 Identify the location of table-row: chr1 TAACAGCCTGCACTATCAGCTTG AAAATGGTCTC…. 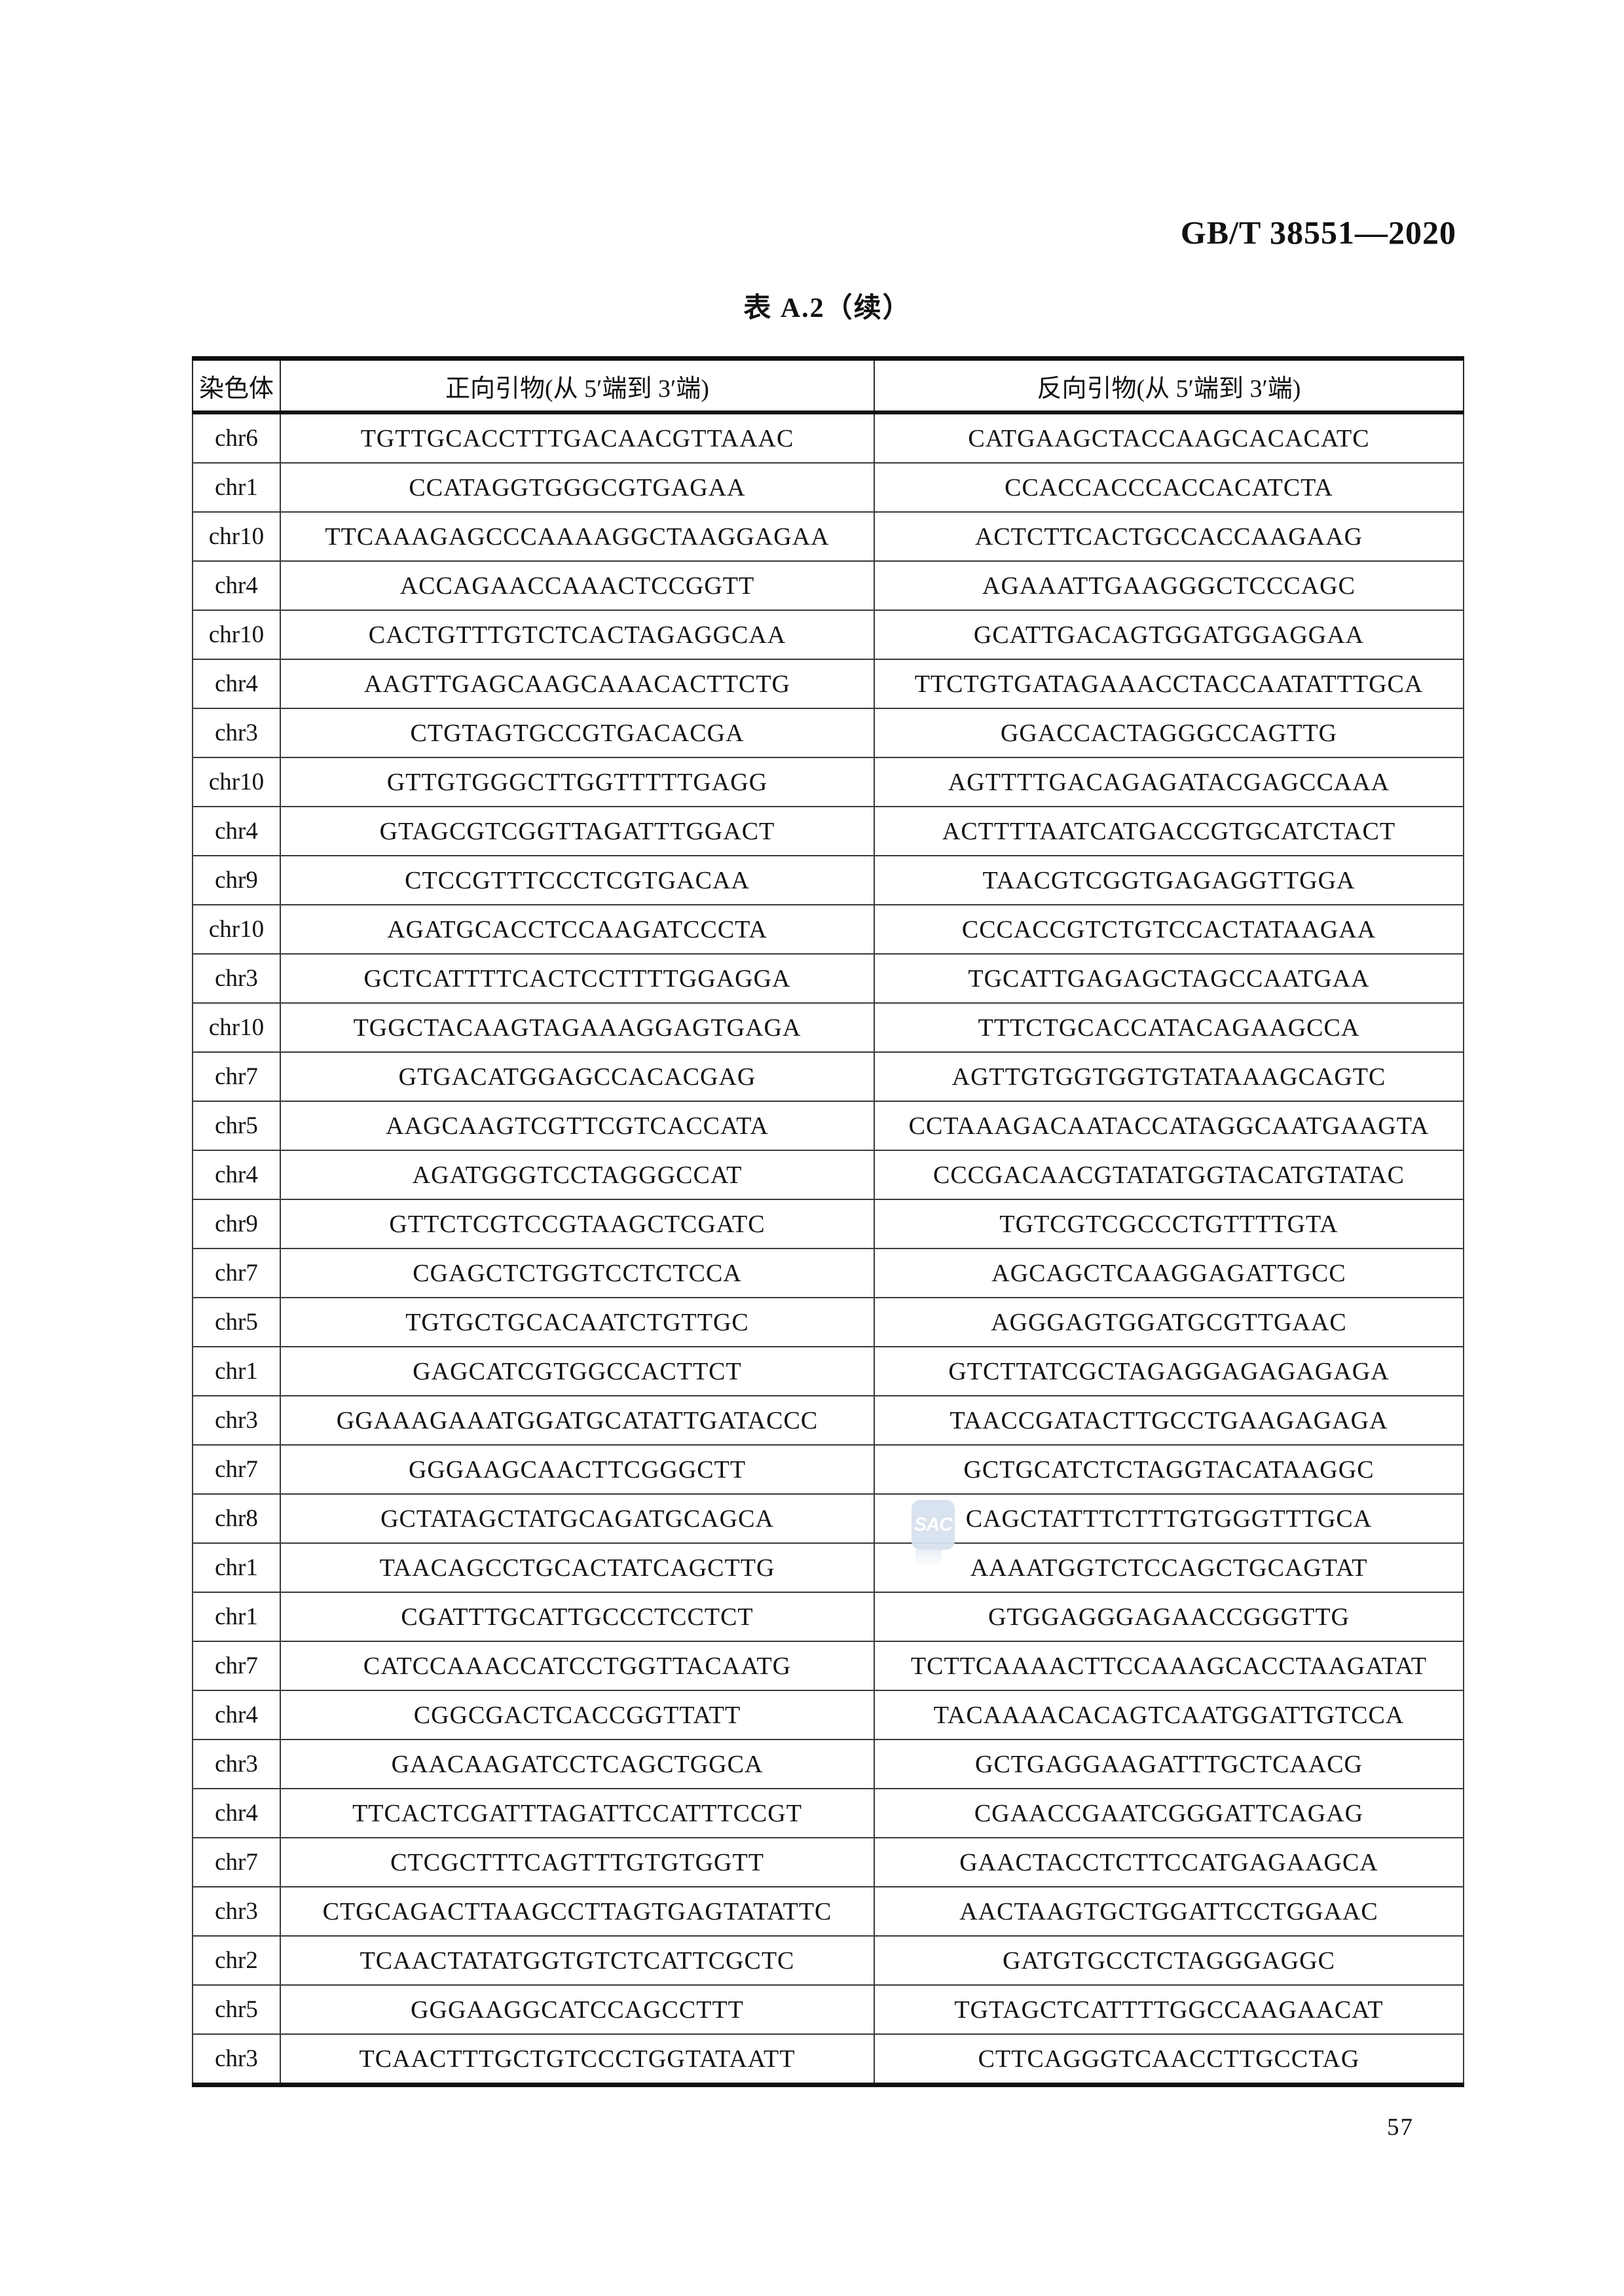
(828, 1567).